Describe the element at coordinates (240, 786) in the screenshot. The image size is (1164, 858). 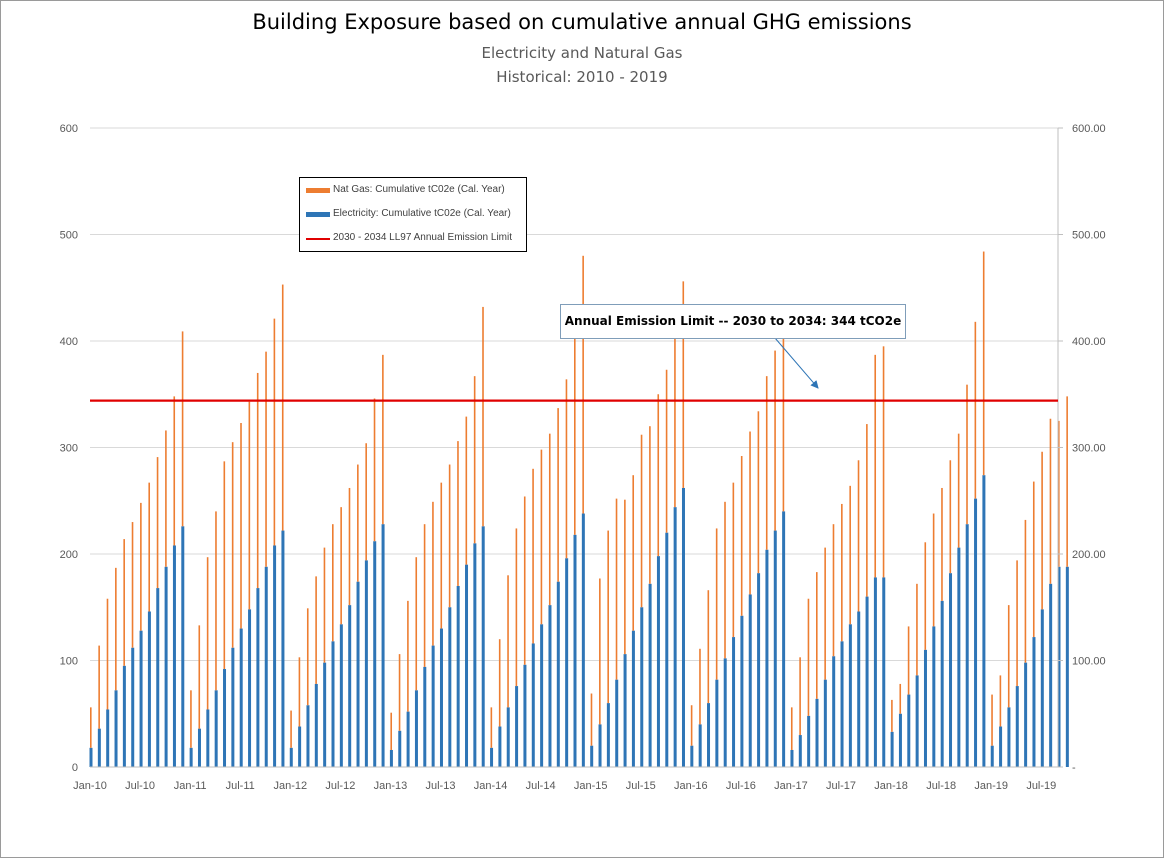
I see `x-tick-label: Jul-11` at that location.